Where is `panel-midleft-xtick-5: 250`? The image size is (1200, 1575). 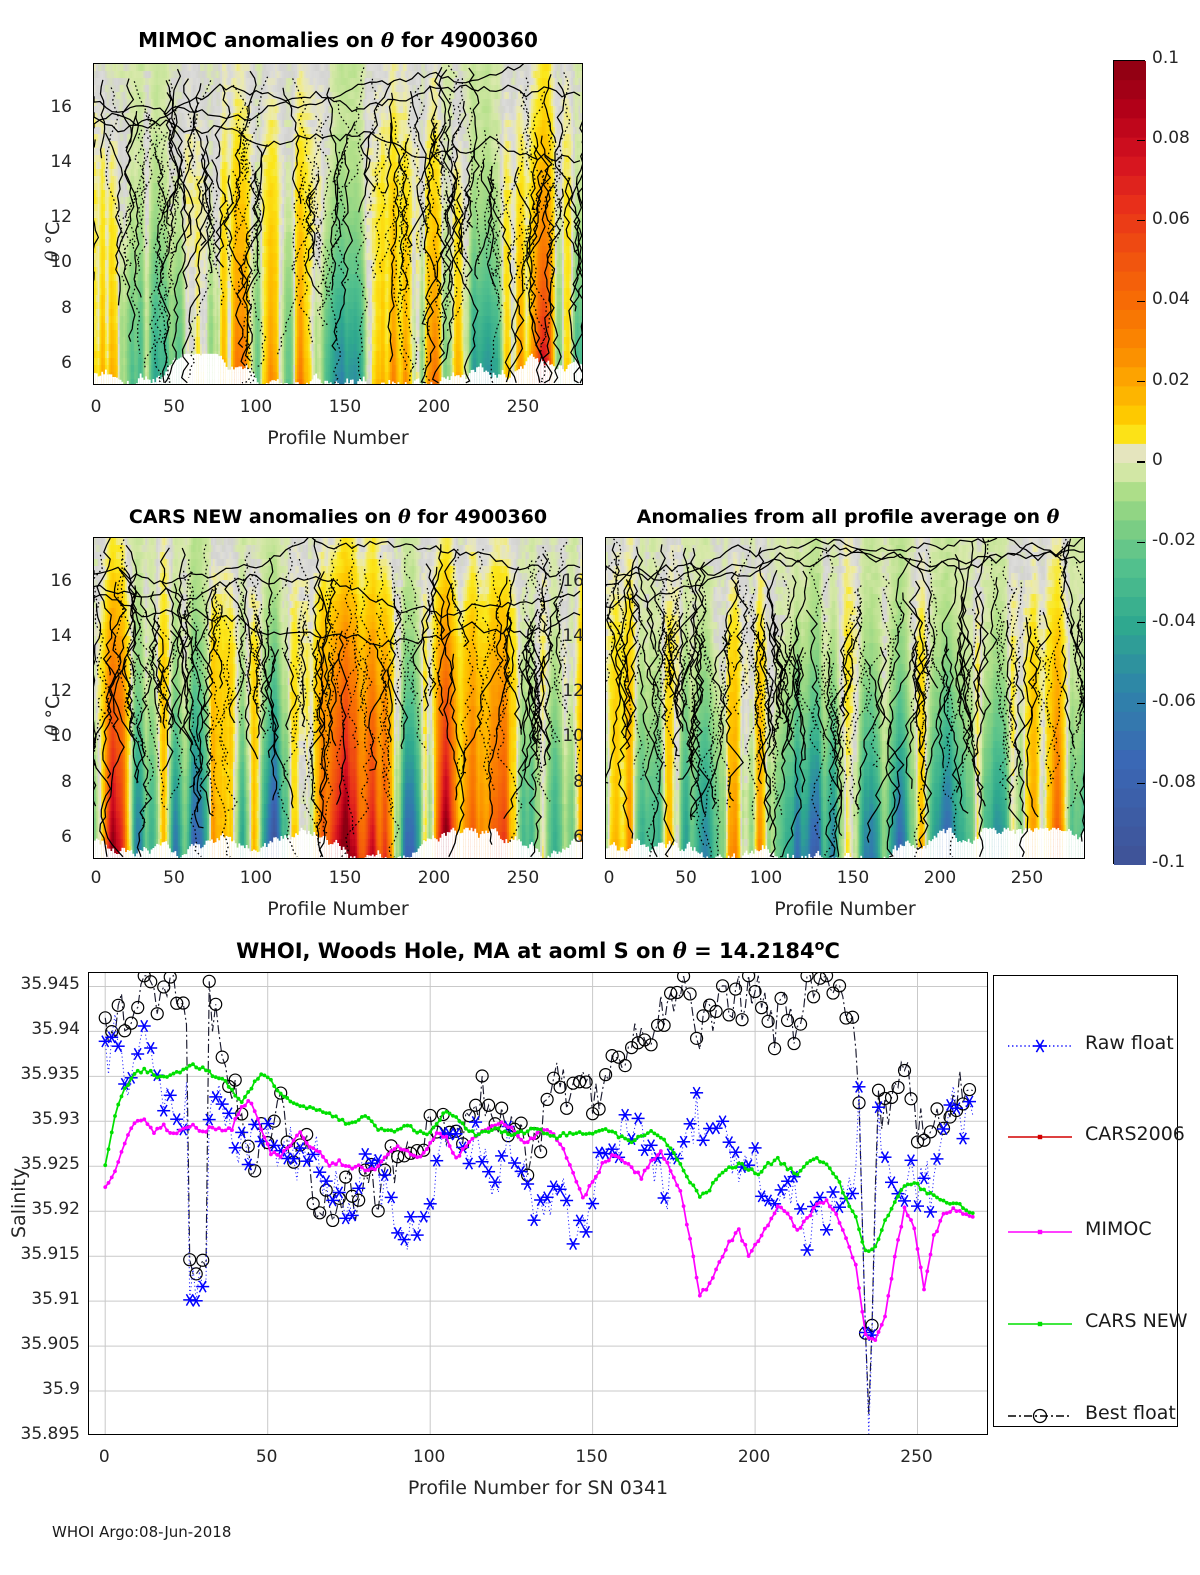
panel-midleft-xtick-5: 250 is located at coordinates (523, 878).